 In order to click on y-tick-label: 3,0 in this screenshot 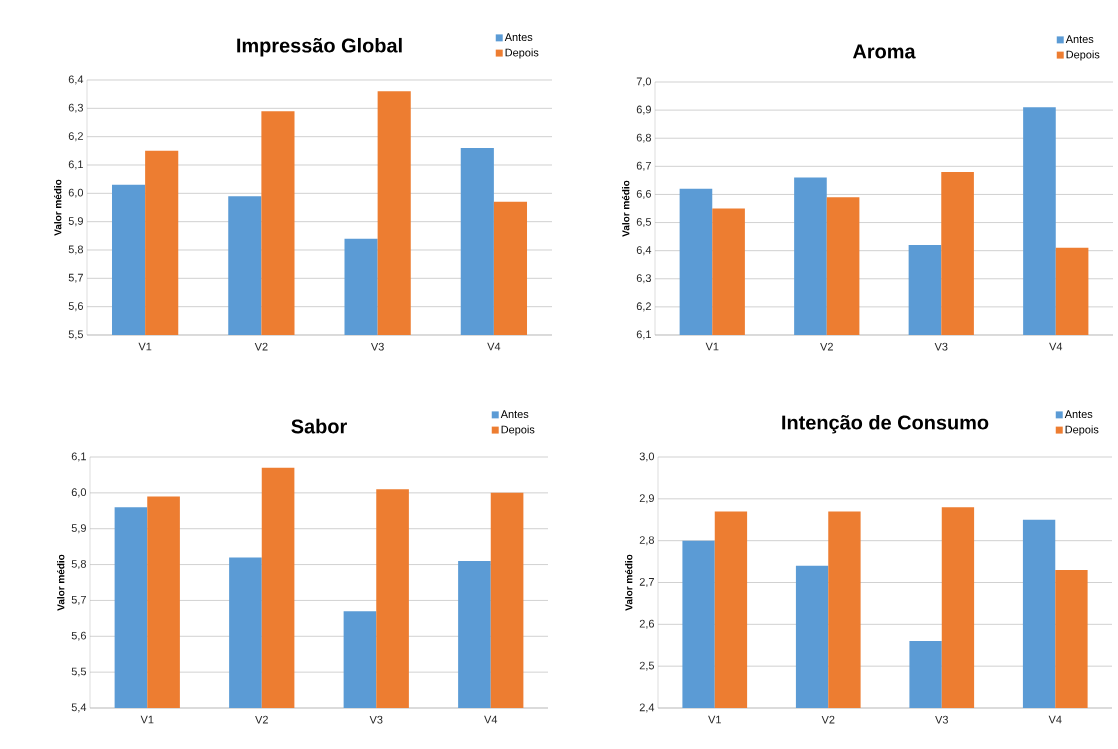, I will do `click(647, 457)`.